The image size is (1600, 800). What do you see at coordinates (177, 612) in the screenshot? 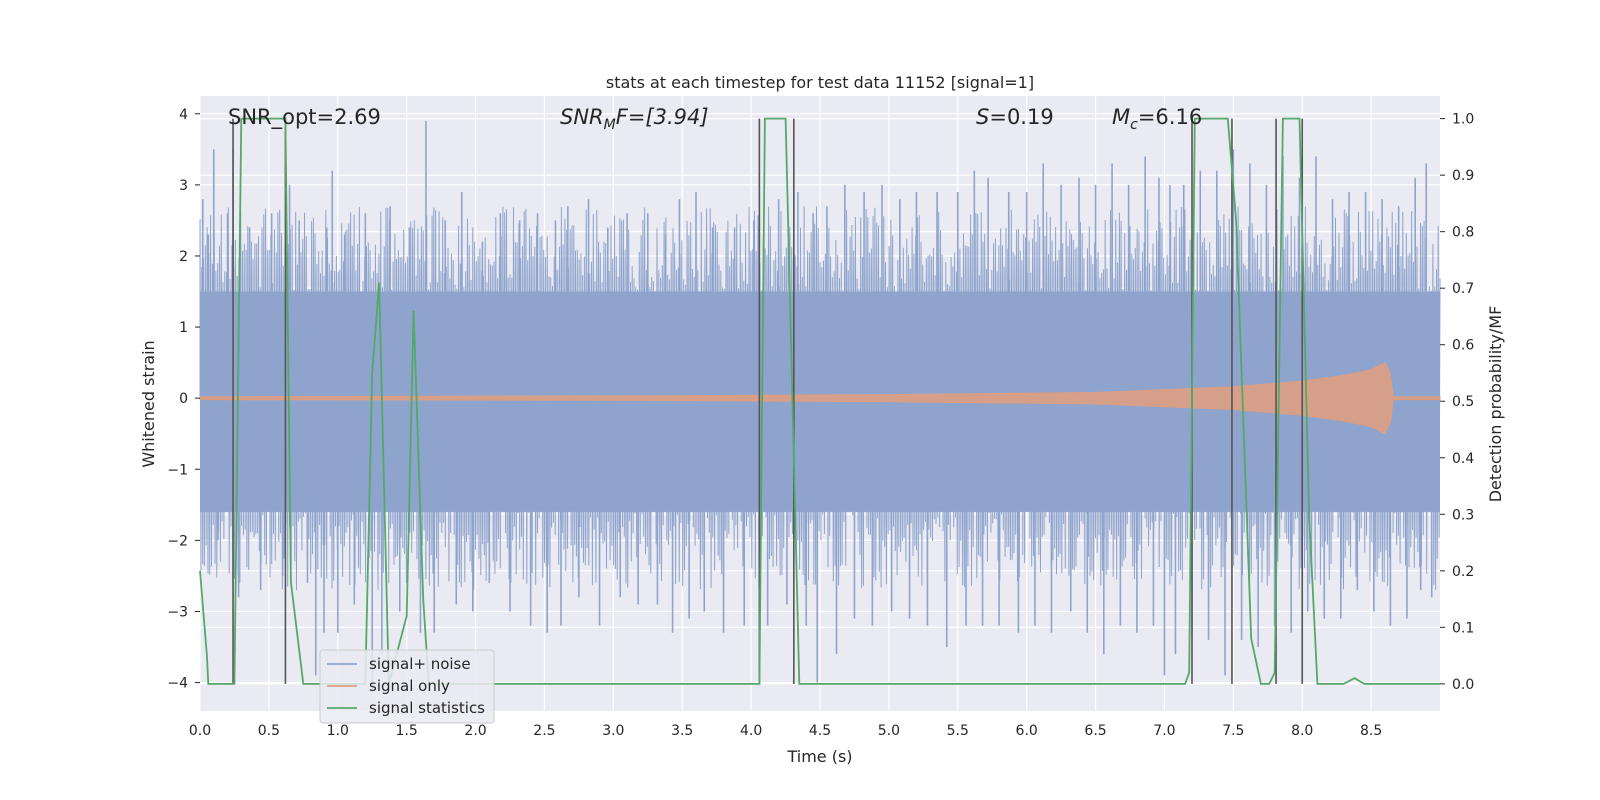
I see `y-tick-label: −3` at bounding box center [177, 612].